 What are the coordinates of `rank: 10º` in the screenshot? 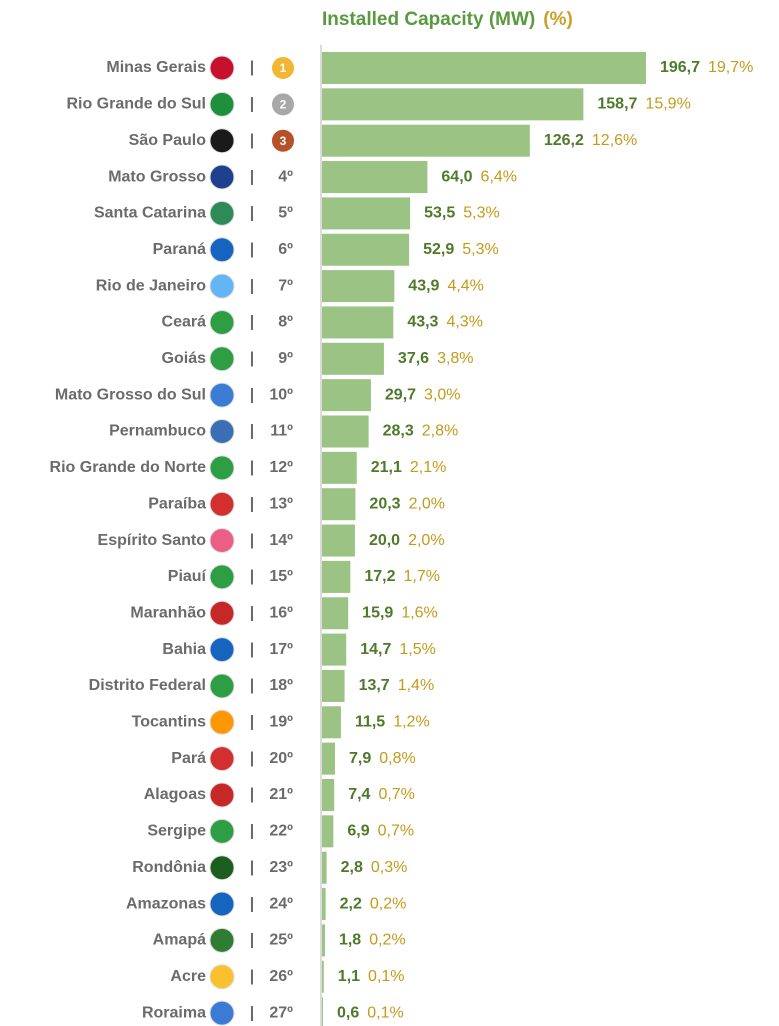 It's located at (281, 394).